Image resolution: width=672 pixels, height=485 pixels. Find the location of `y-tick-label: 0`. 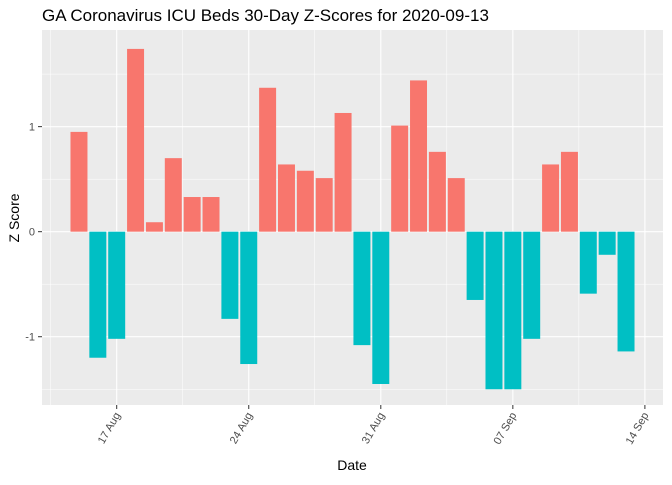

y-tick-label: 0 is located at coordinates (32, 233).